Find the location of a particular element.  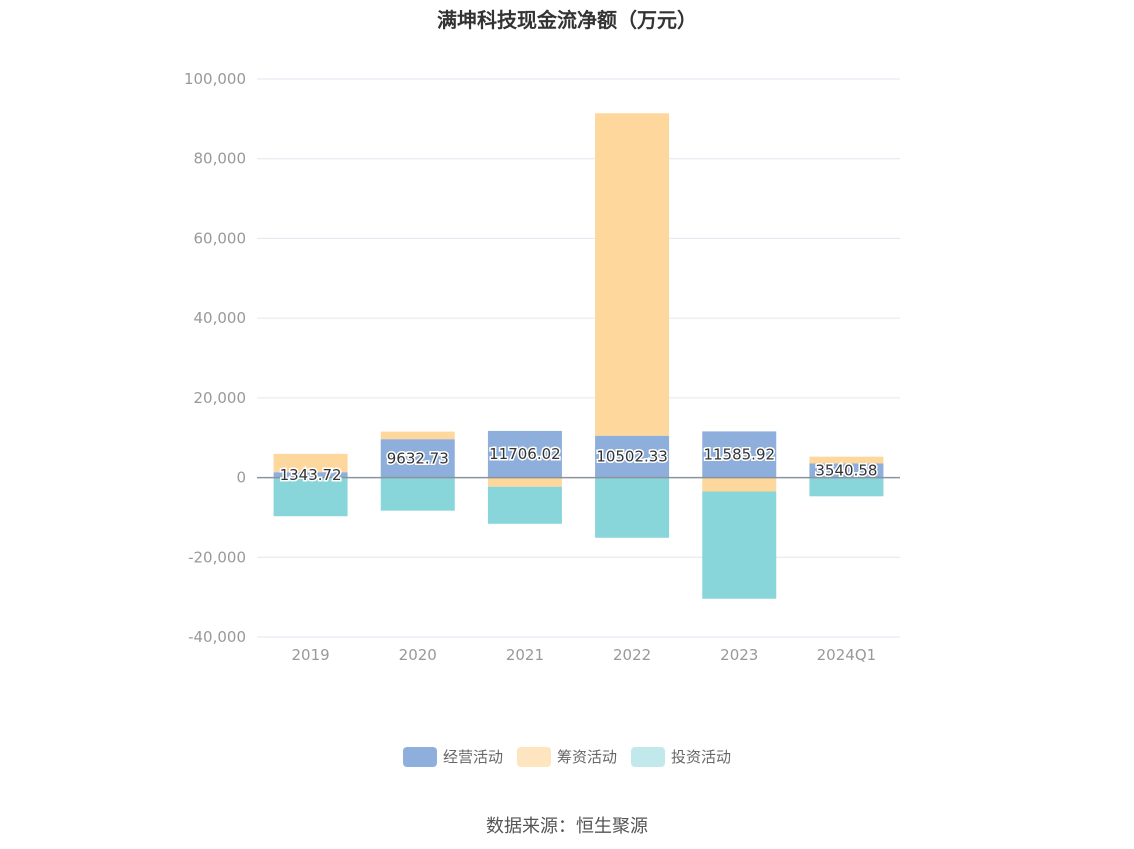

legend-label-investing: 投资活动 is located at coordinates (701, 757).